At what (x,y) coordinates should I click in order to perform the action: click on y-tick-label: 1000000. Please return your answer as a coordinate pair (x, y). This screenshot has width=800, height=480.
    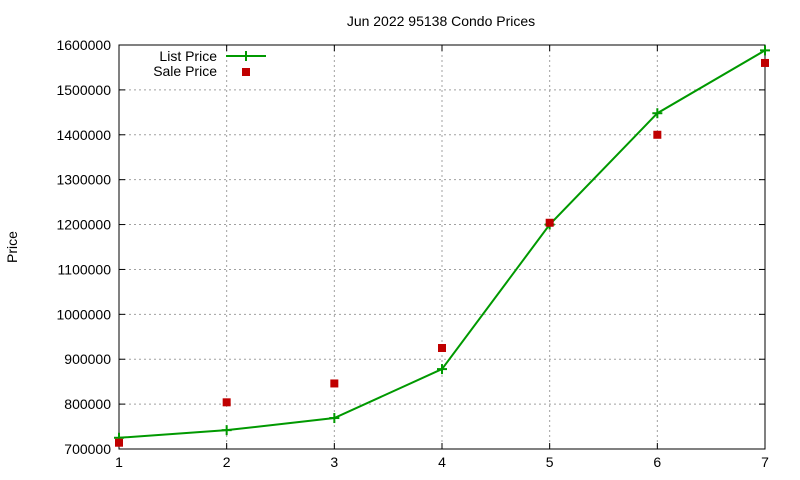
    Looking at the image, I should click on (83, 314).